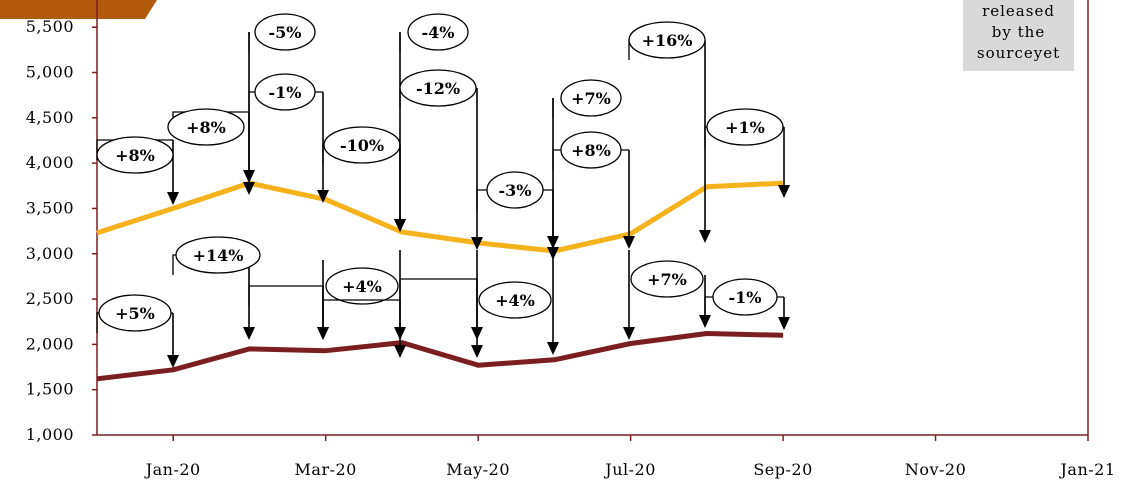 This screenshot has width=1125, height=481. I want to click on y-tick-label: 5,000, so click(50, 72).